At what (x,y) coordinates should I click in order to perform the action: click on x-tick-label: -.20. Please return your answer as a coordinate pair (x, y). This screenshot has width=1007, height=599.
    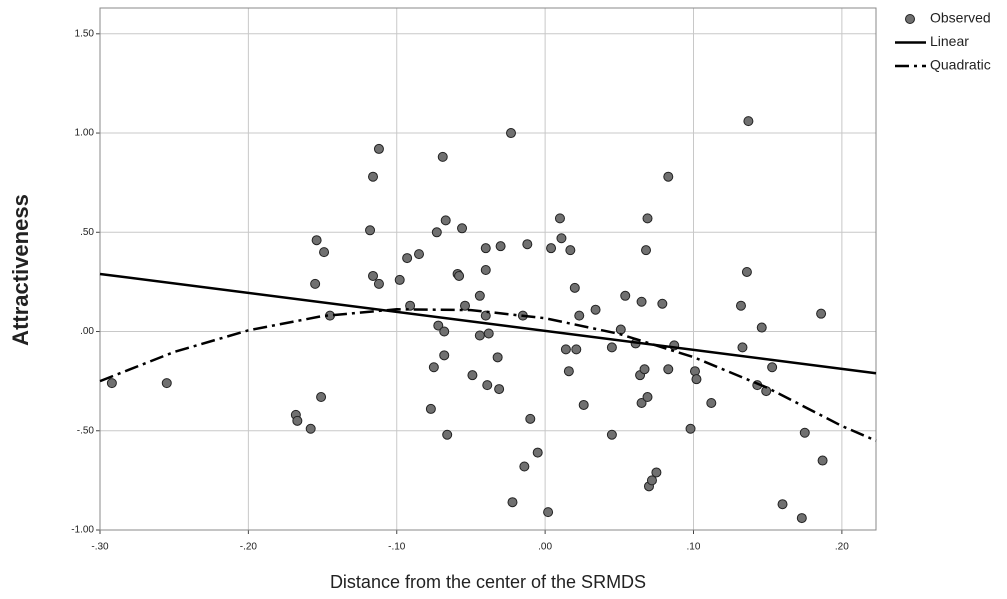
    Looking at the image, I should click on (249, 547).